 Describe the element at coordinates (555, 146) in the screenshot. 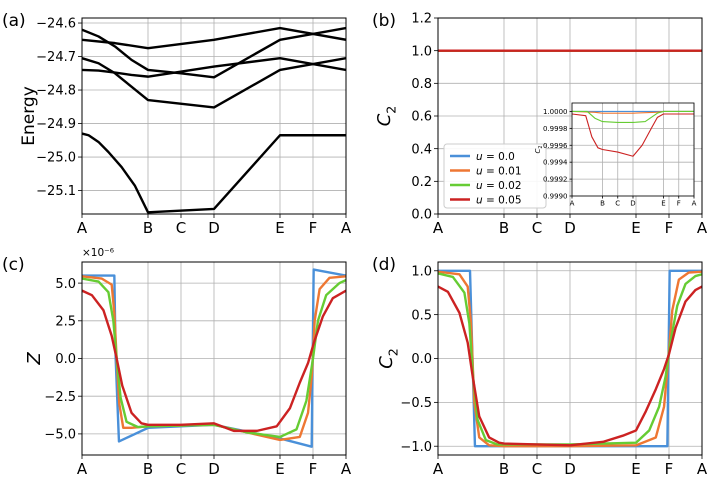

I see `y-tick-label-3: 0.9996` at that location.